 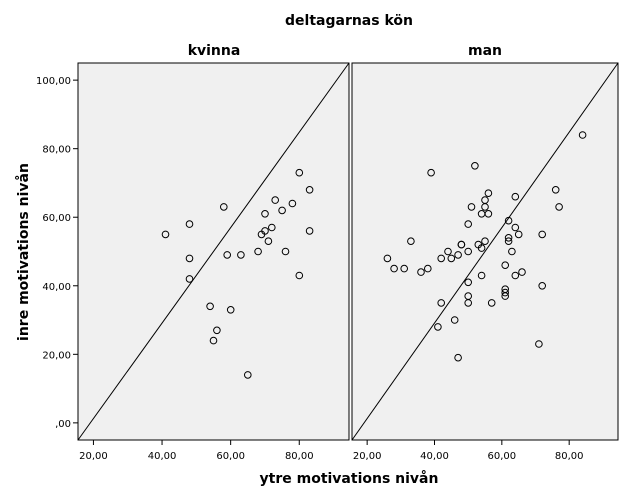 What do you see at coordinates (237, 273) in the screenshot?
I see `points-kvinna` at bounding box center [237, 273].